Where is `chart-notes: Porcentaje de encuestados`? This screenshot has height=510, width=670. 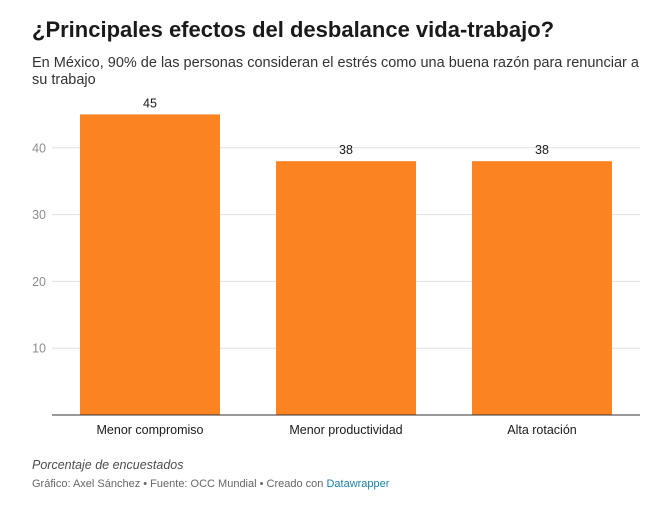
chart-notes: Porcentaje de encuestados is located at coordinates (108, 465).